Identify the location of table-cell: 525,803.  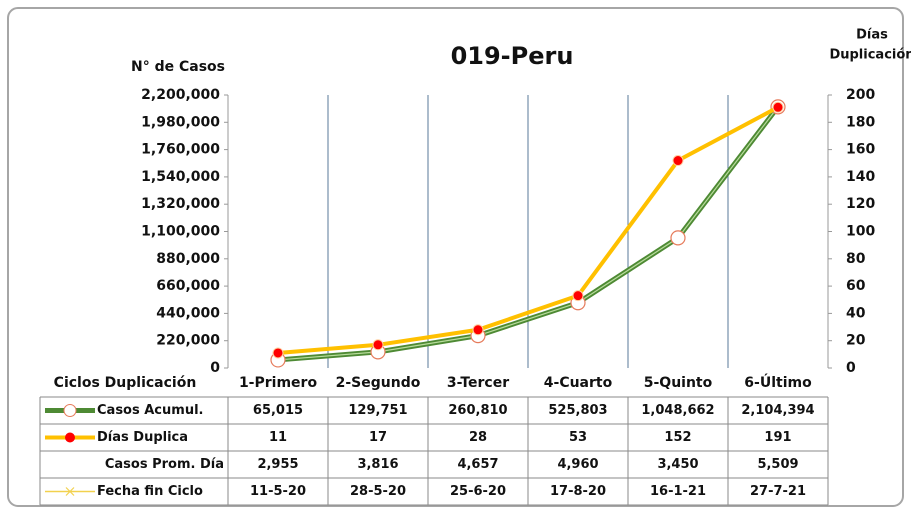
(577, 410).